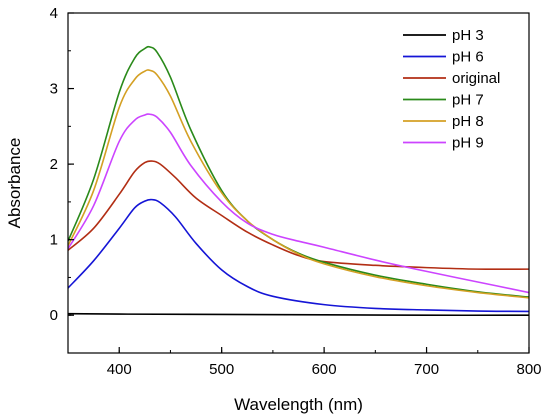  I want to click on y-tick-label: 0, so click(54, 315).